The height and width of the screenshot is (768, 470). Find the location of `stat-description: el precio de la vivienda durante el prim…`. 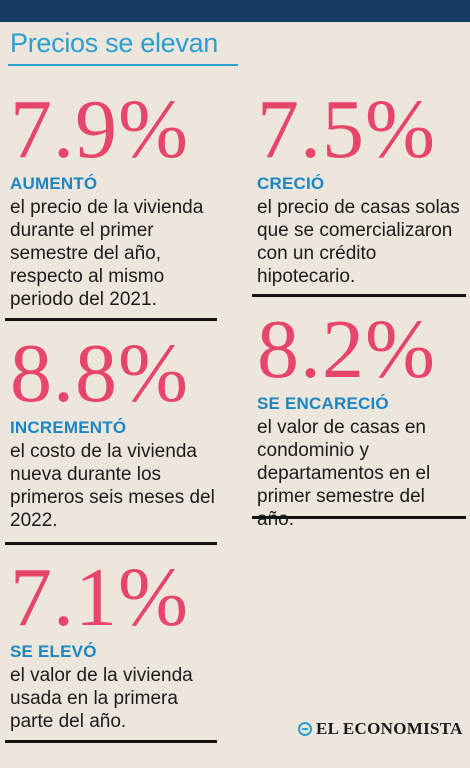

stat-description: el precio de la vivienda durante el prim… is located at coordinates (107, 253).